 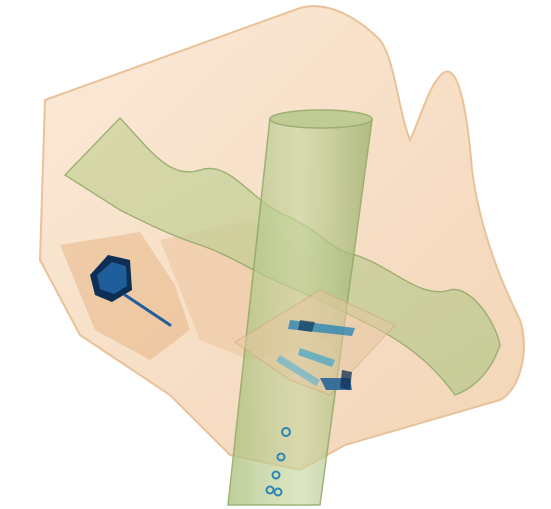 What do you see at coordinates (278, 462) in the screenshot?
I see `small-rings-chain` at bounding box center [278, 462].